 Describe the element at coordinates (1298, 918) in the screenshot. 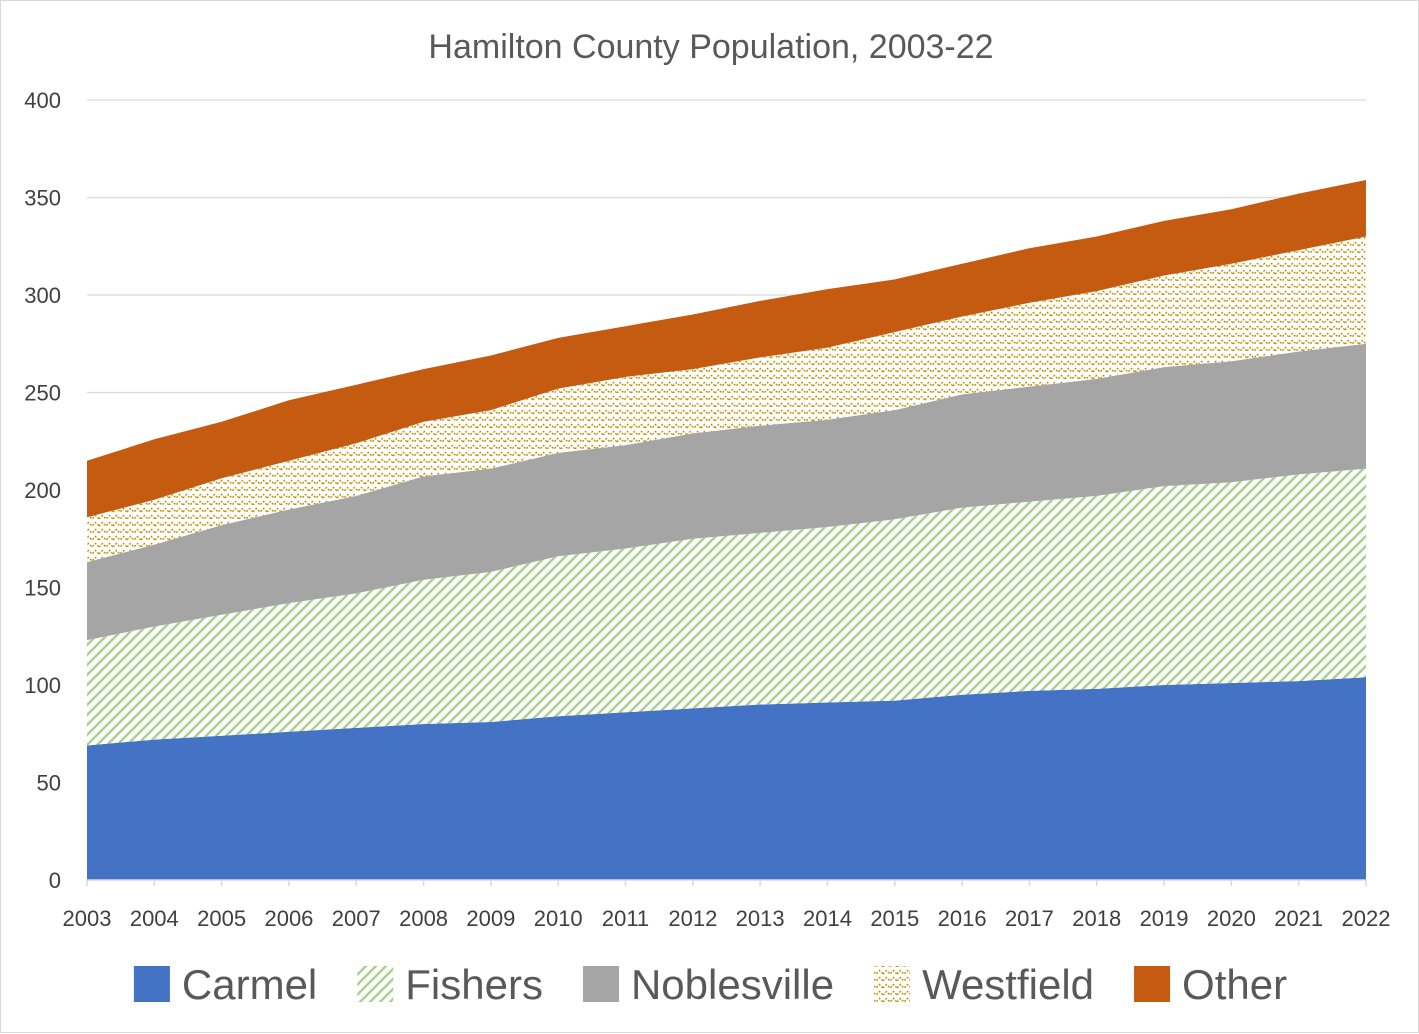

I see `x-tick-label: 2021` at that location.